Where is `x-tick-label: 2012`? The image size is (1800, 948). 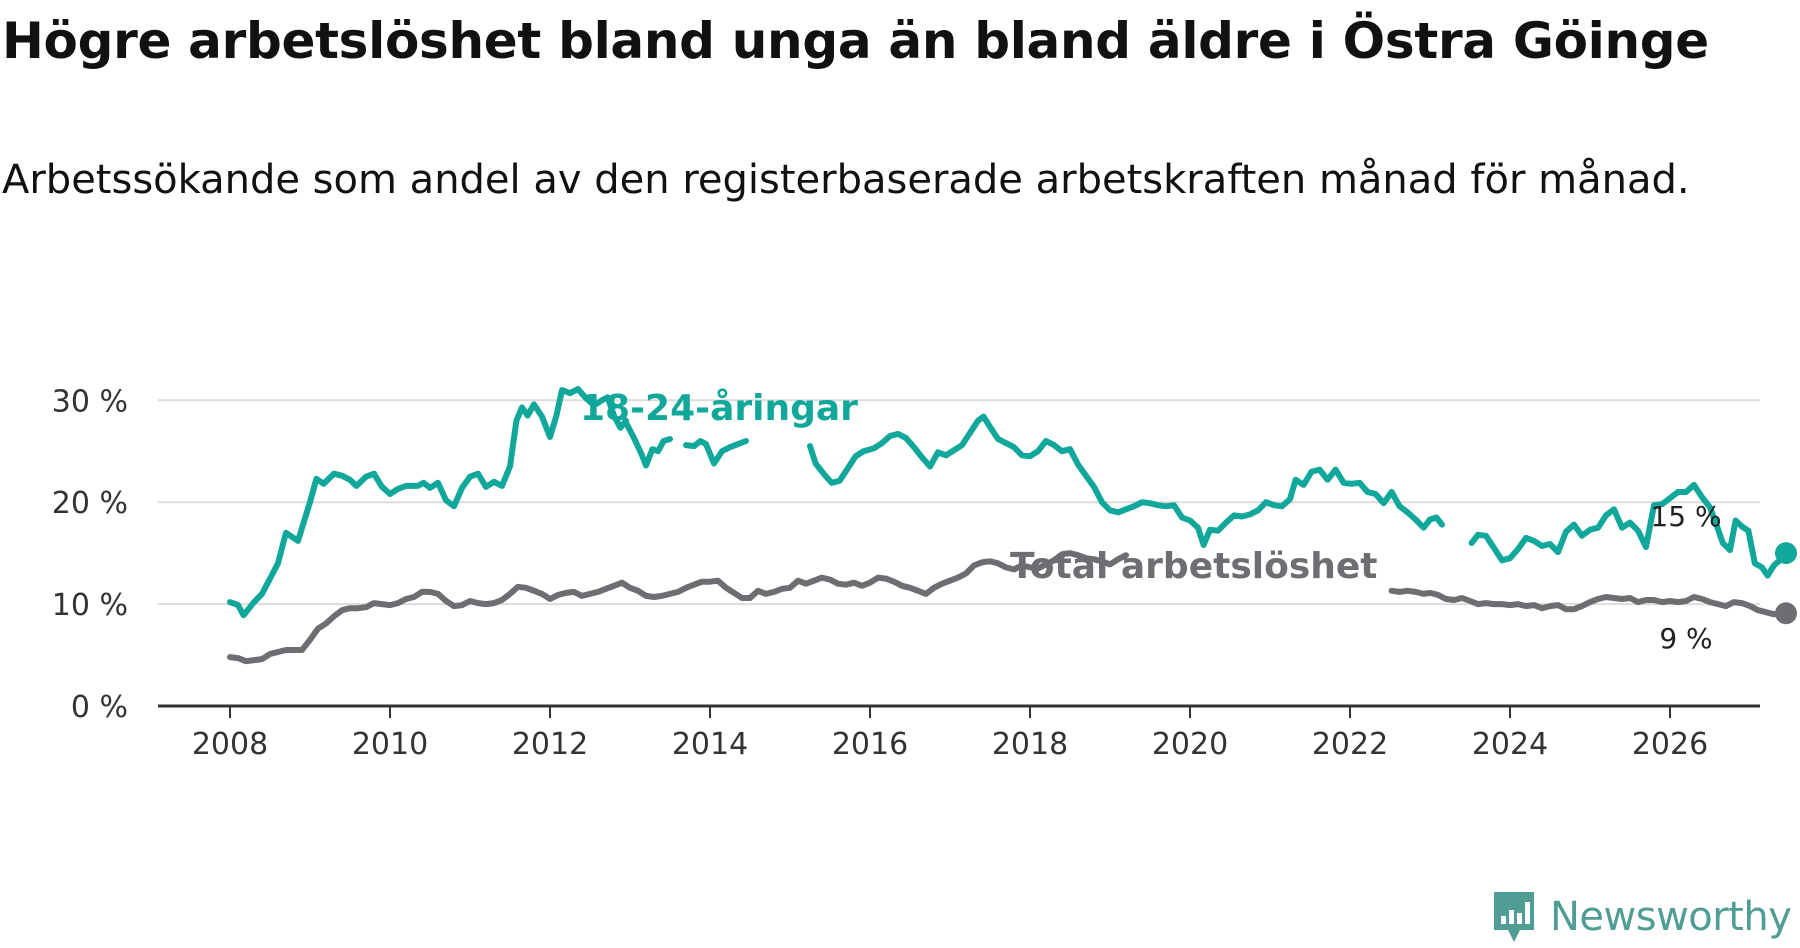
x-tick-label: 2012 is located at coordinates (550, 744).